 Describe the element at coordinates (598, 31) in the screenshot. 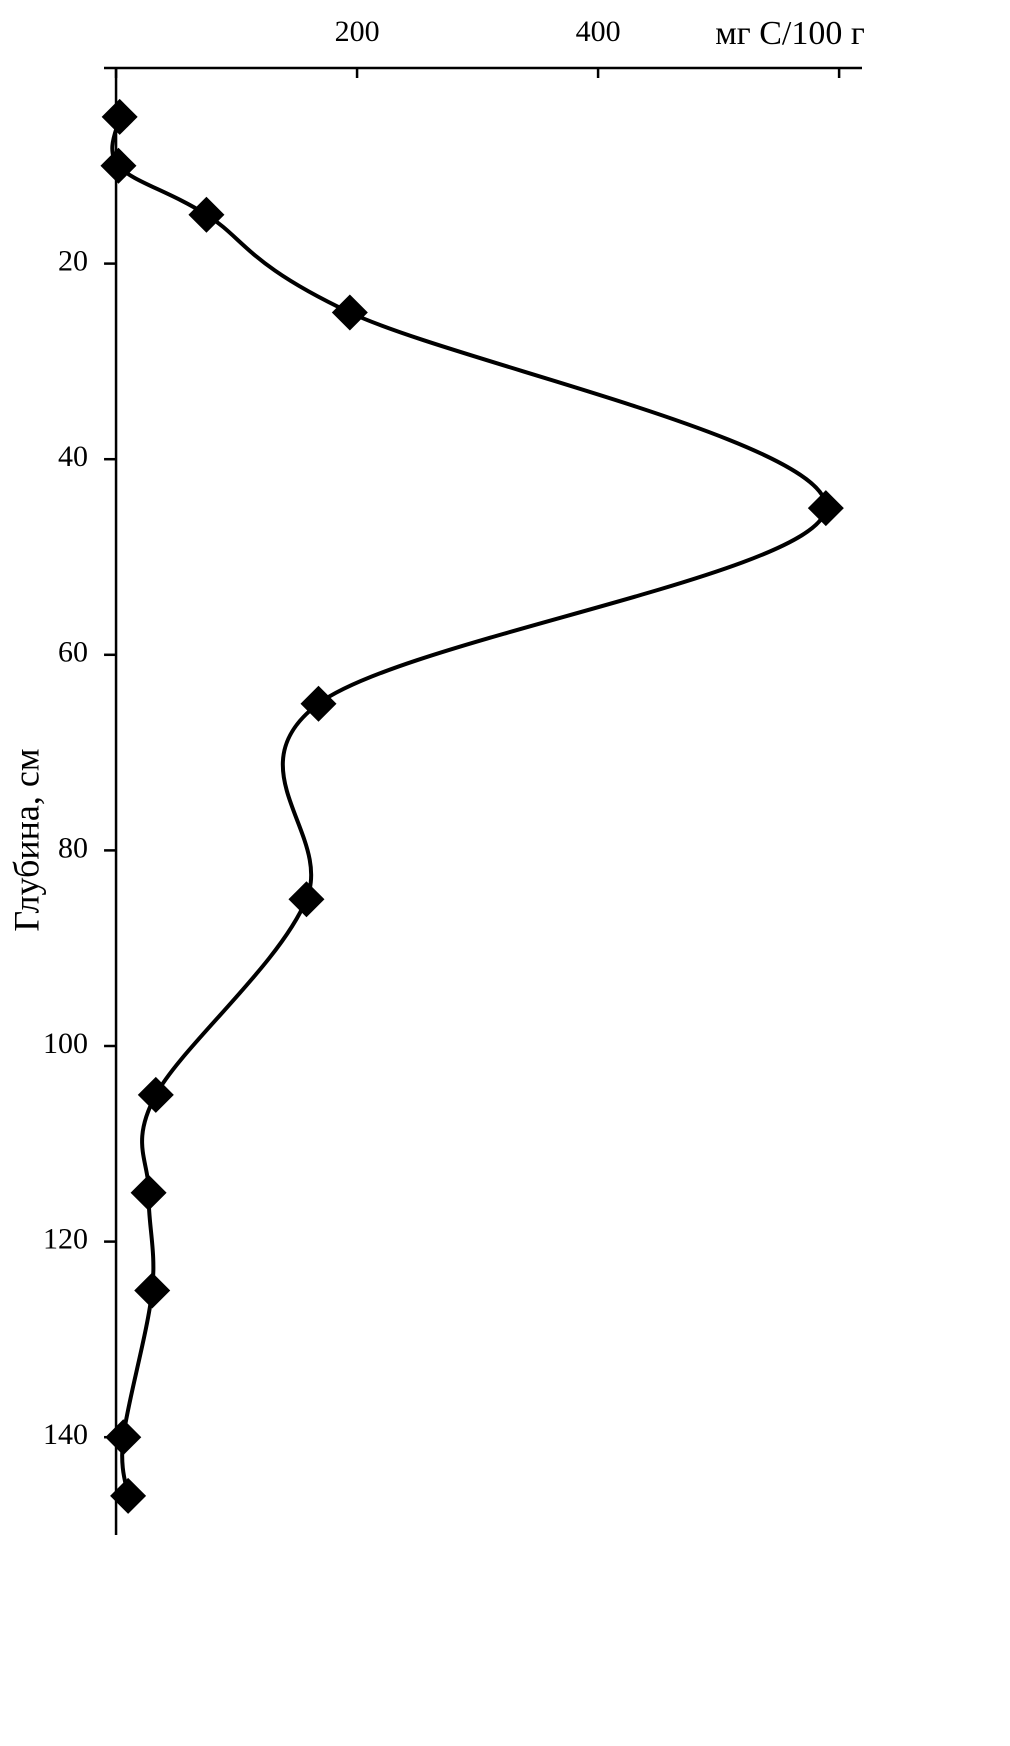

I see `x-tick-label: 400` at that location.